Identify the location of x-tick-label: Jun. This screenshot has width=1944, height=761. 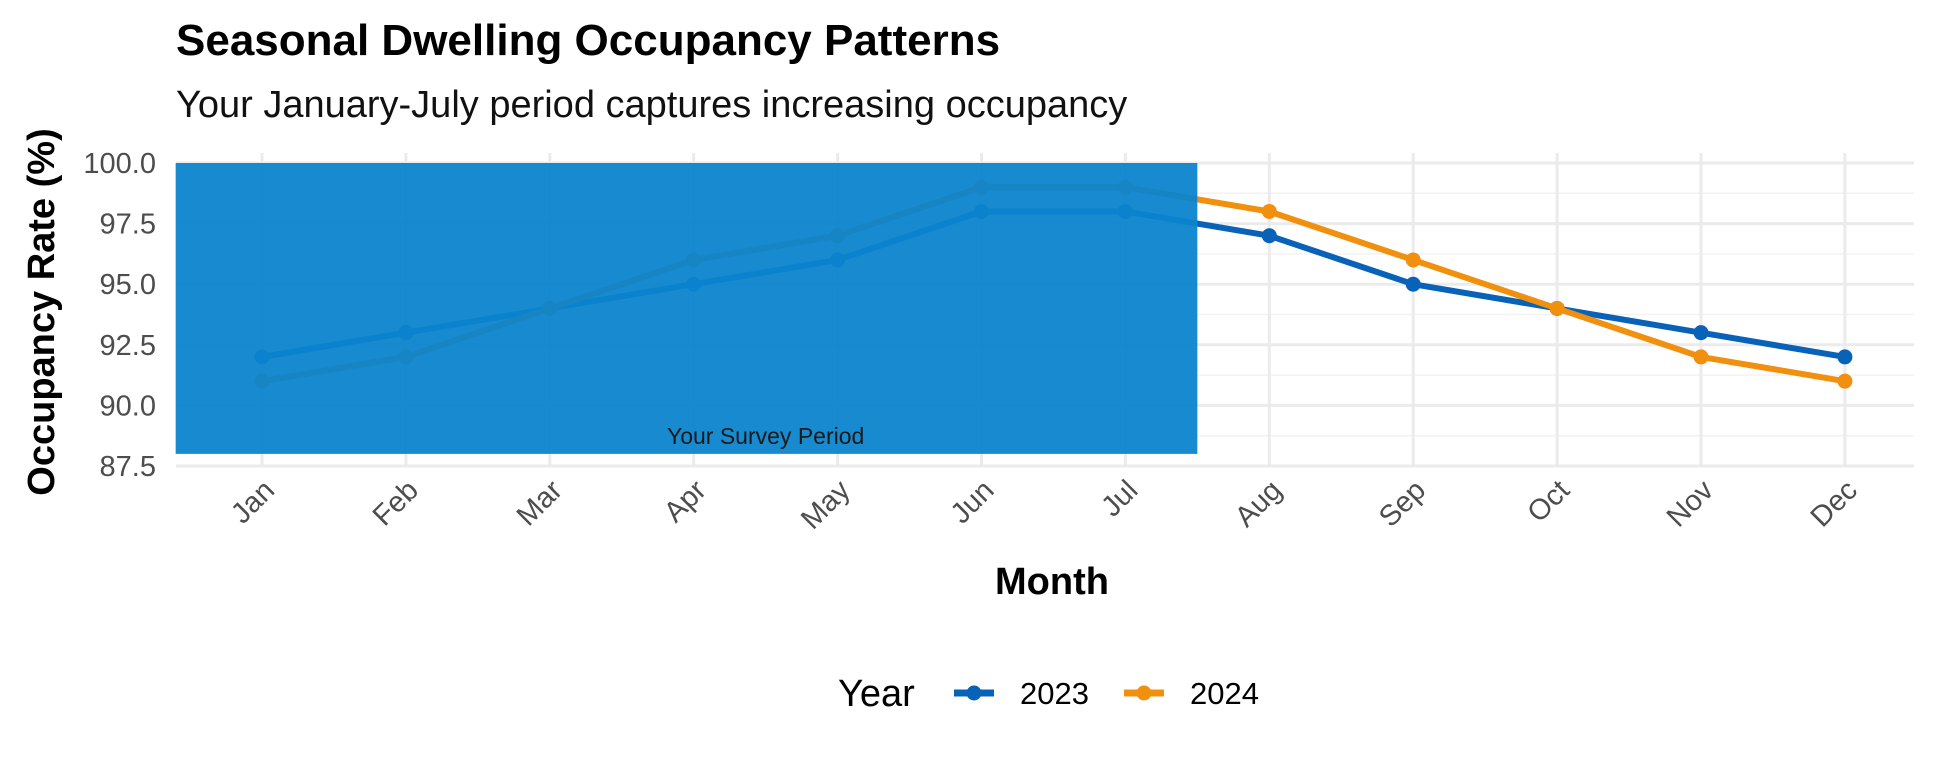
(973, 502).